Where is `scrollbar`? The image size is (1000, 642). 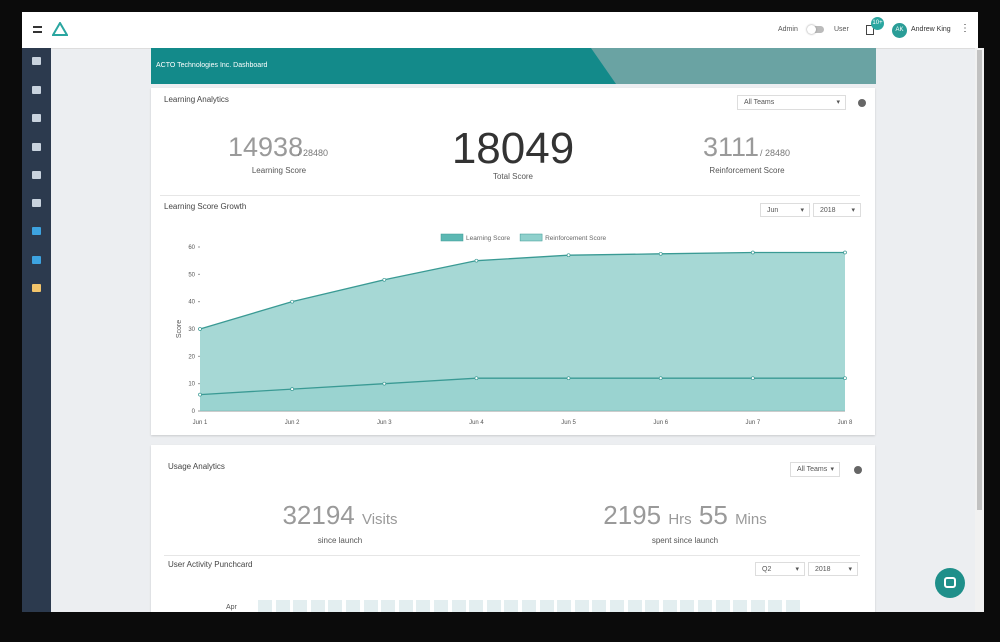
scrollbar is located at coordinates (979, 330).